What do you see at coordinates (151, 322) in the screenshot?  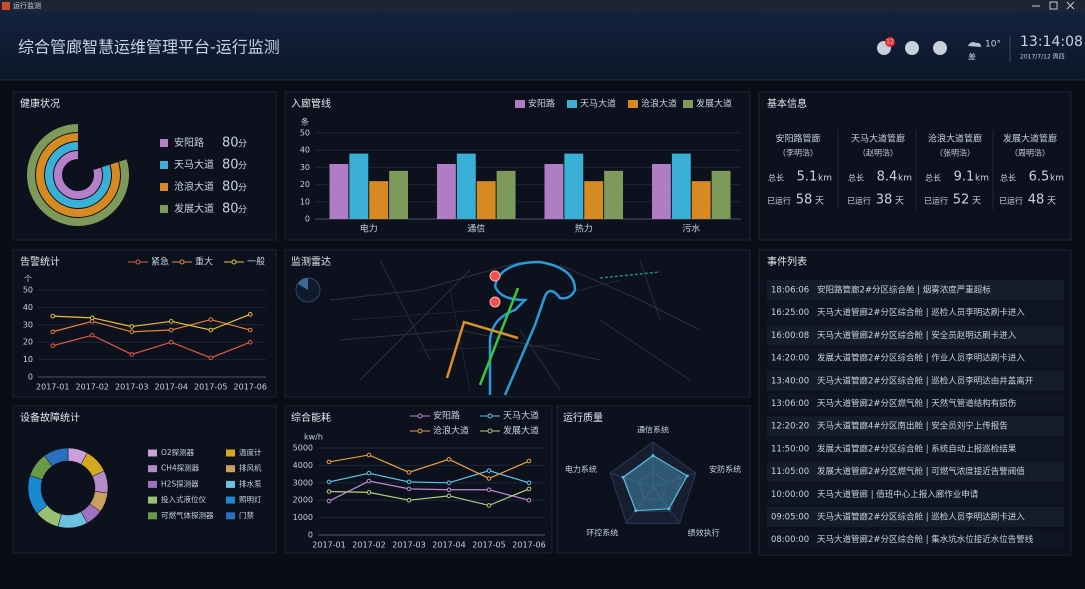 I see `series-line` at bounding box center [151, 322].